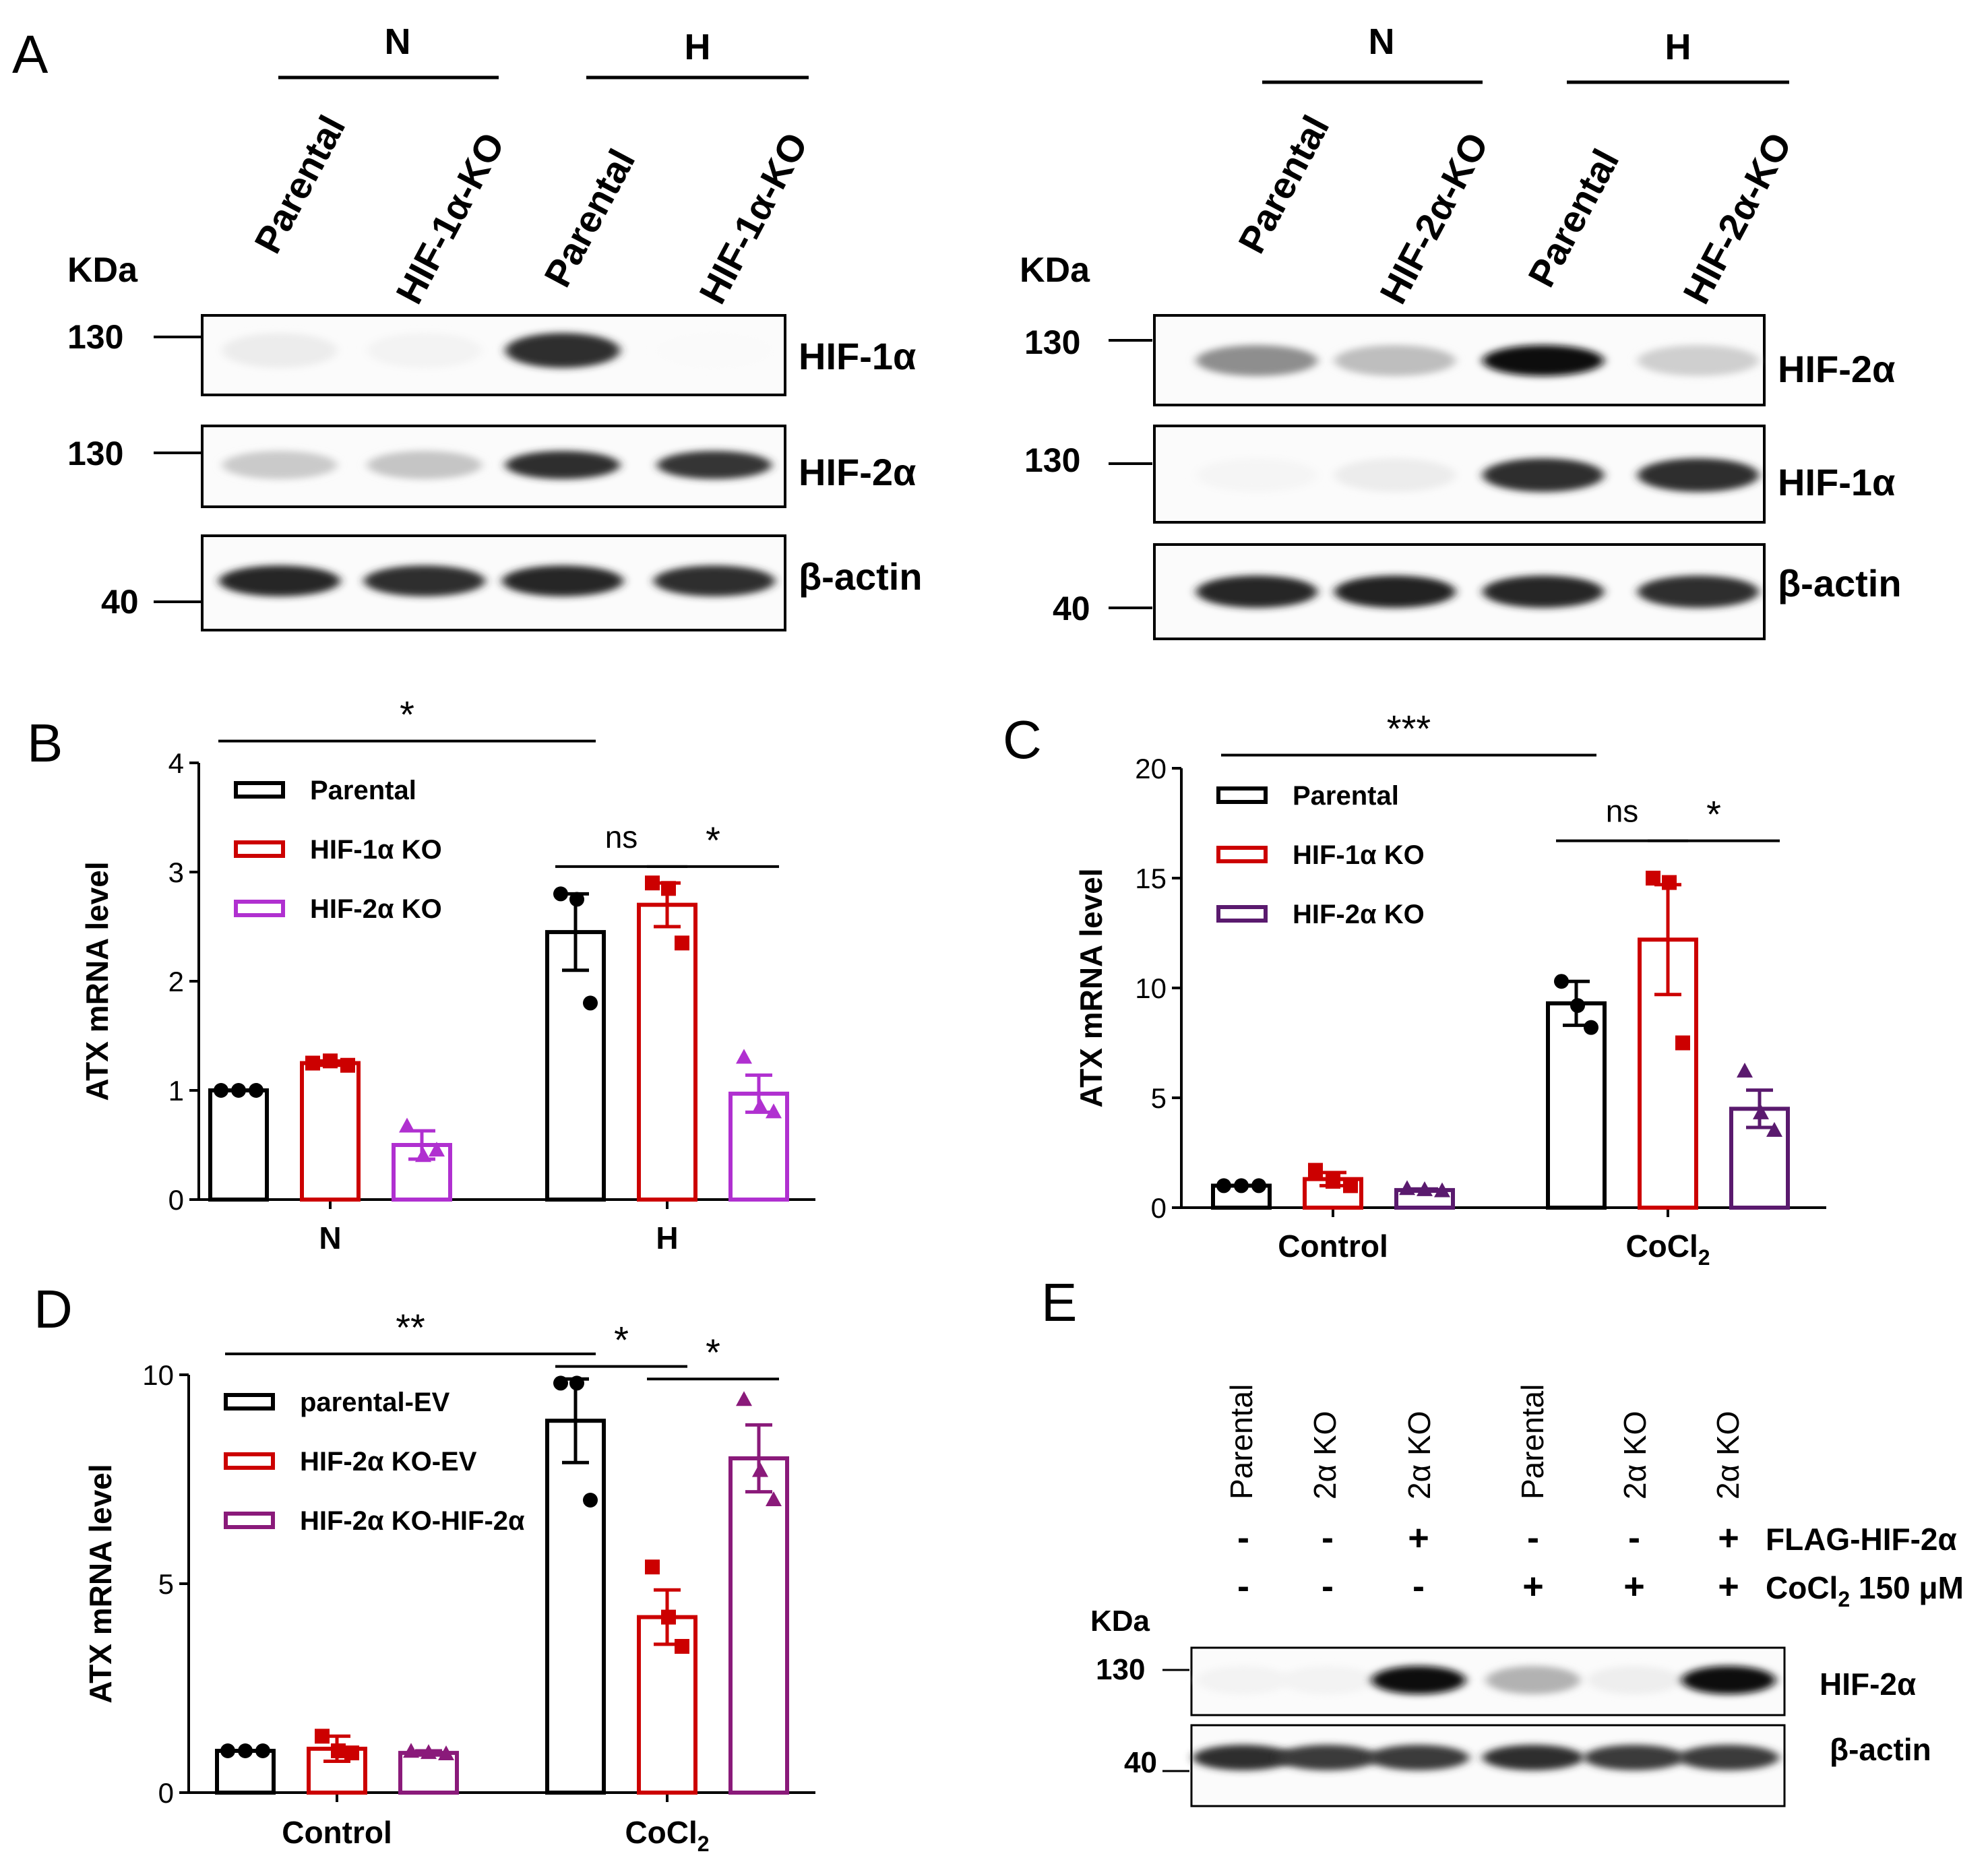 This screenshot has width=1988, height=1860. Describe the element at coordinates (375, 1402) in the screenshot. I see `legend-label: parental-EV` at that location.